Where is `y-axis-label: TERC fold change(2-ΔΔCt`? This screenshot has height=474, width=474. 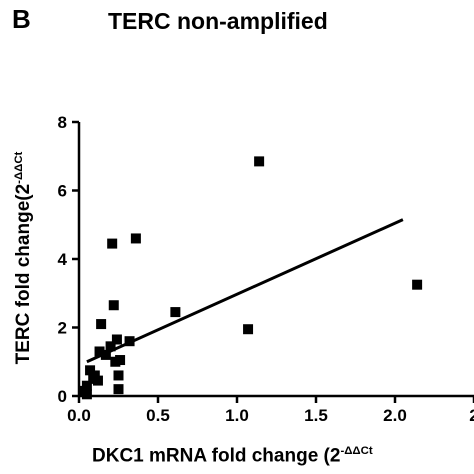 y-axis-label: TERC fold change(2-ΔΔCt is located at coordinates (24, 258).